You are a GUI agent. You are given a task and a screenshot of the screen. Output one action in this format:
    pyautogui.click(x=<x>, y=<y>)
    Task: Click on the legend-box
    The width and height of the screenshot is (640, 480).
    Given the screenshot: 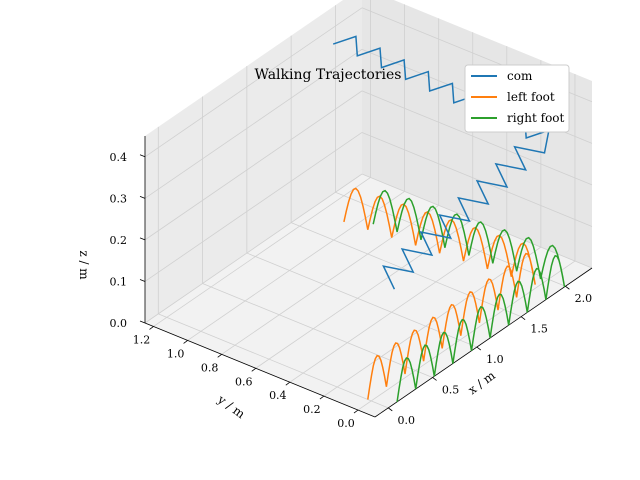 What is the action you would take?
    pyautogui.click(x=517, y=98)
    